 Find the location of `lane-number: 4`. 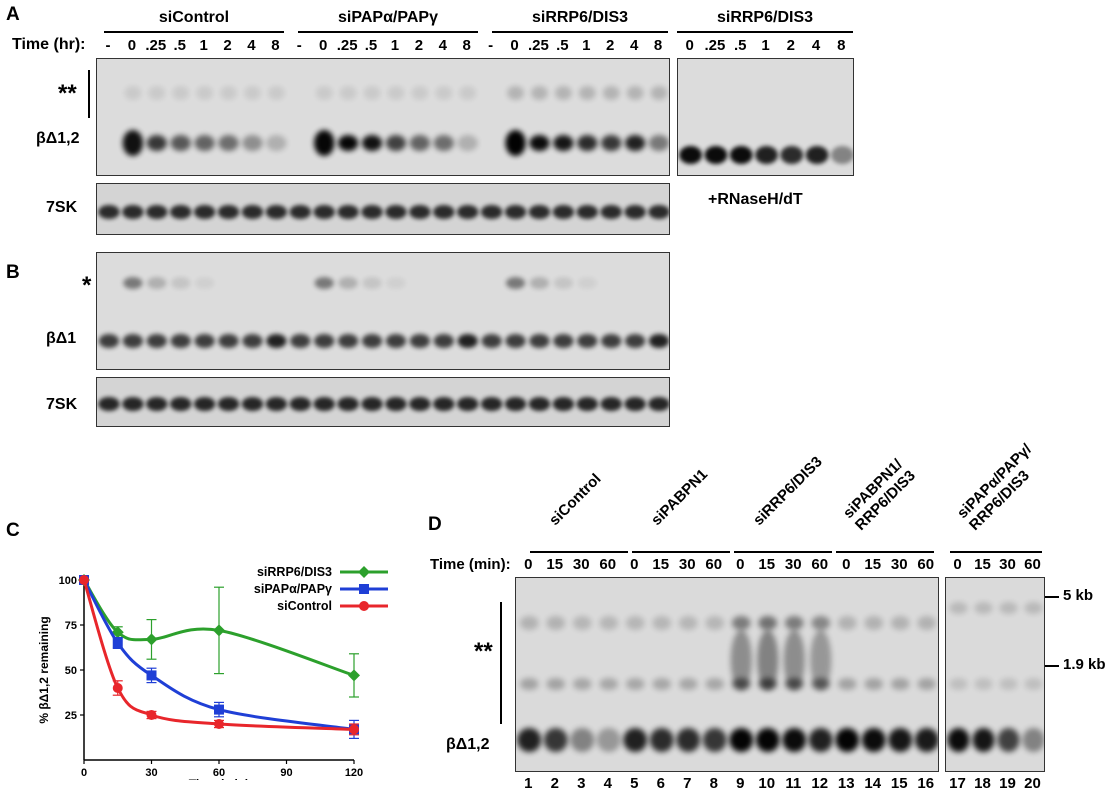

lane-number: 4 is located at coordinates (607, 783).